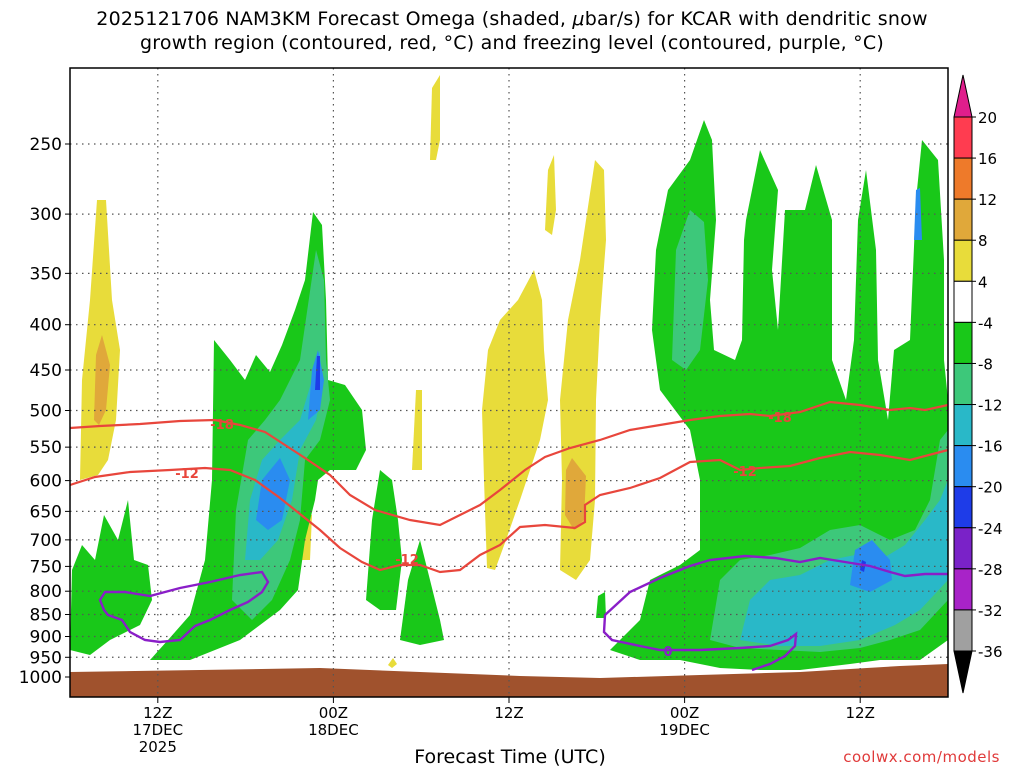 The width and height of the screenshot is (1024, 768). I want to click on y-tick-label: 600, so click(46, 482).